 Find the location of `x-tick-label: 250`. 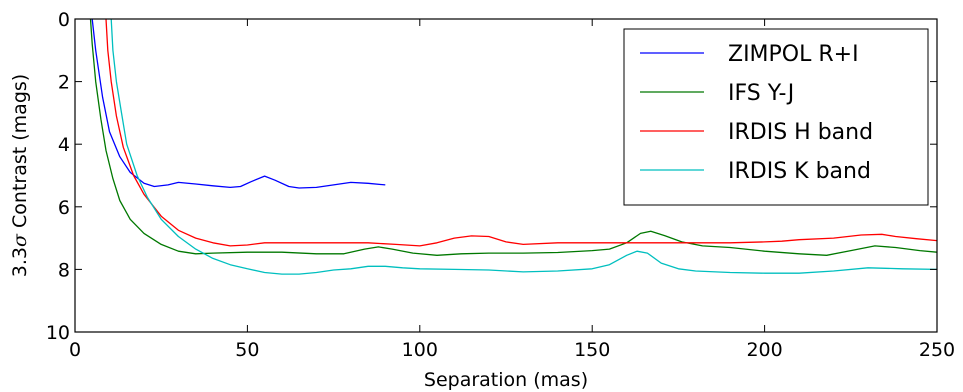

x-tick-label: 250 is located at coordinates (937, 350).